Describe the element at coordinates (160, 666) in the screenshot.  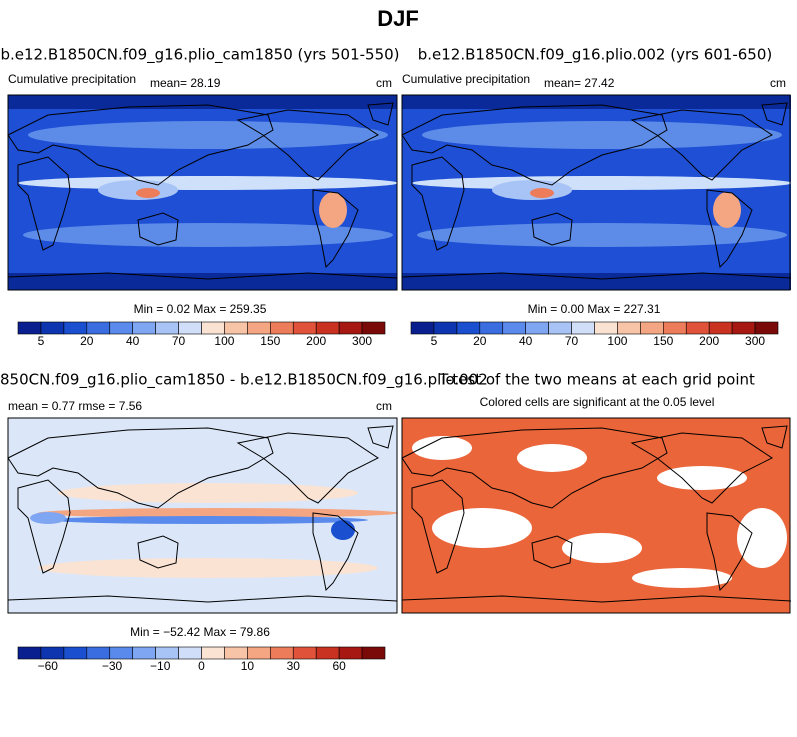
I see `colorbar-label: −10` at that location.